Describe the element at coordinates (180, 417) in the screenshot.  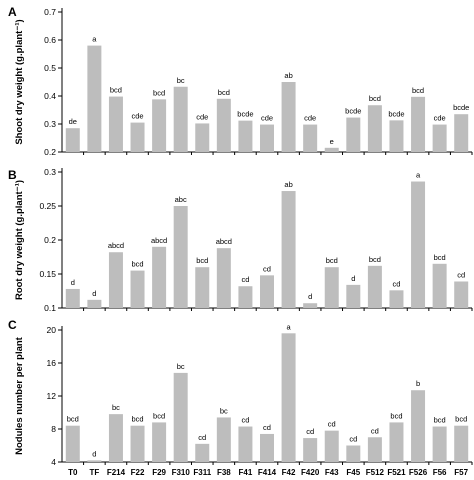
I see `bar-C-F310` at that location.